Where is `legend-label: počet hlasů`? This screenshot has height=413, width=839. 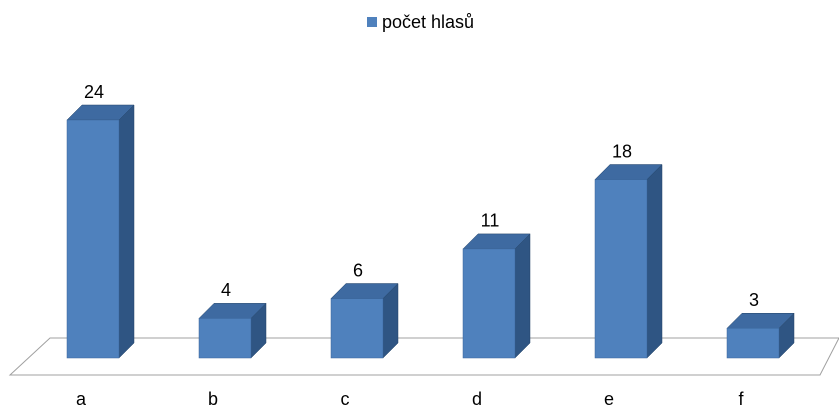
legend-label: počet hlasů is located at coordinates (428, 22).